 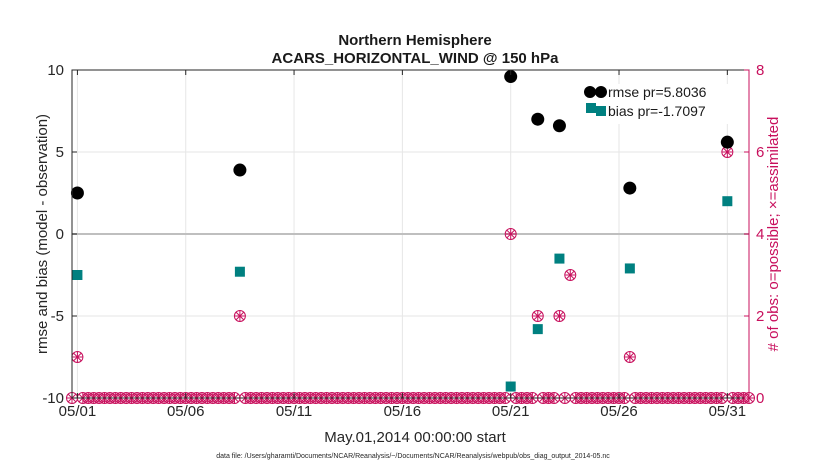 What do you see at coordinates (403, 411) in the screenshot?
I see `x-tick-label: 05/16` at bounding box center [403, 411].